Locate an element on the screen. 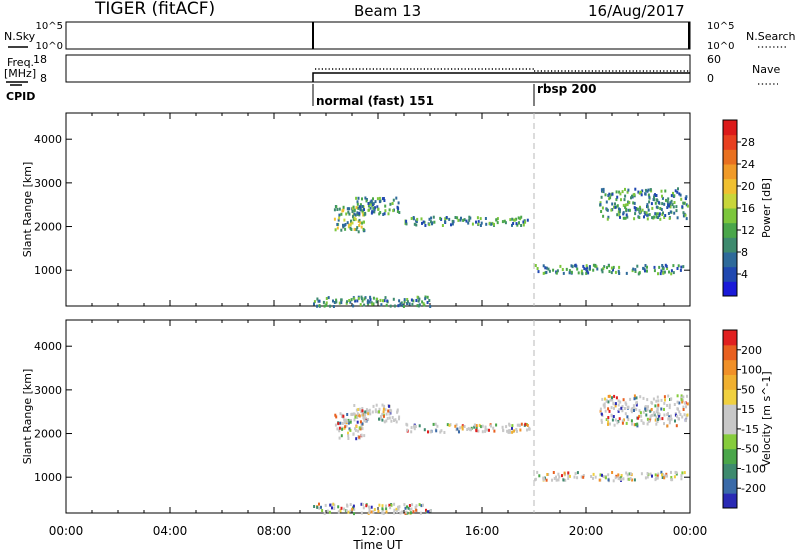  colorbar-tick-label: 20 is located at coordinates (748, 186).